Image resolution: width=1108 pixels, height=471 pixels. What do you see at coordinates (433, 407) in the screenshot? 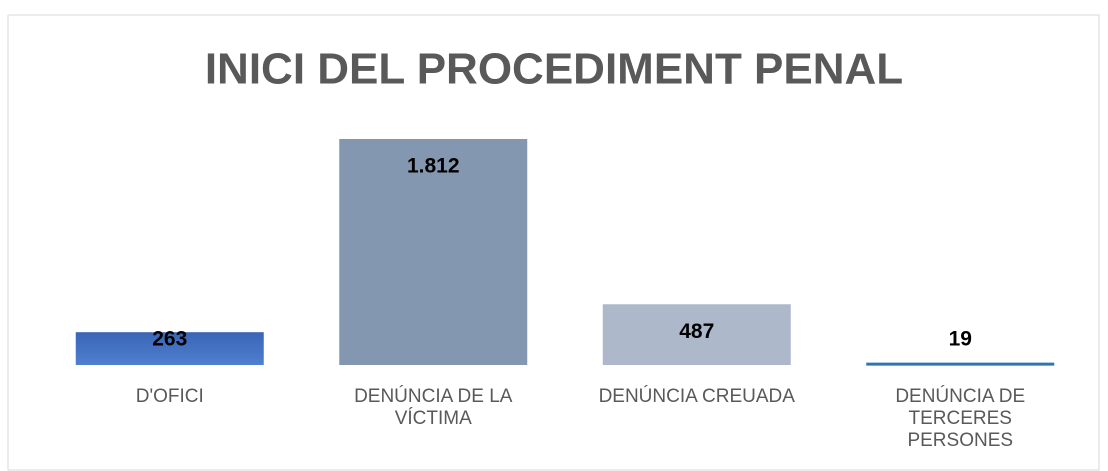
I see `x-tick-label: DENÚNCIA DE LA VÍCTIMA` at bounding box center [433, 407].